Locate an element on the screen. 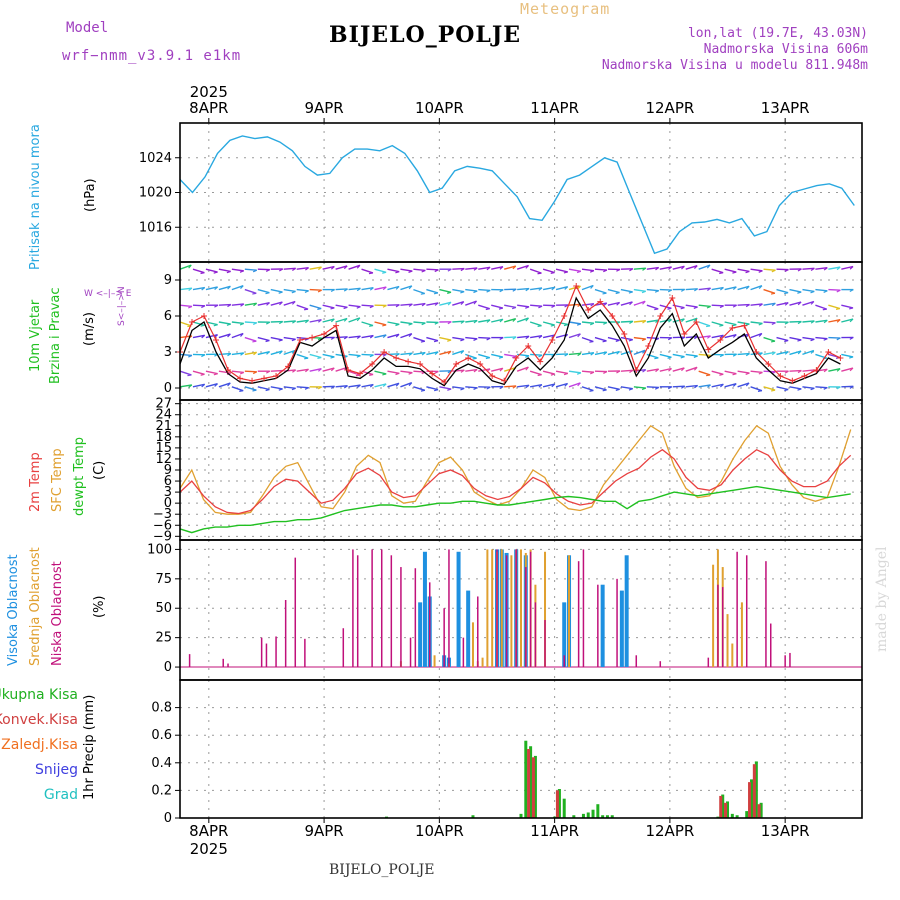  temp-tick-label: 21 is located at coordinates (163, 426).